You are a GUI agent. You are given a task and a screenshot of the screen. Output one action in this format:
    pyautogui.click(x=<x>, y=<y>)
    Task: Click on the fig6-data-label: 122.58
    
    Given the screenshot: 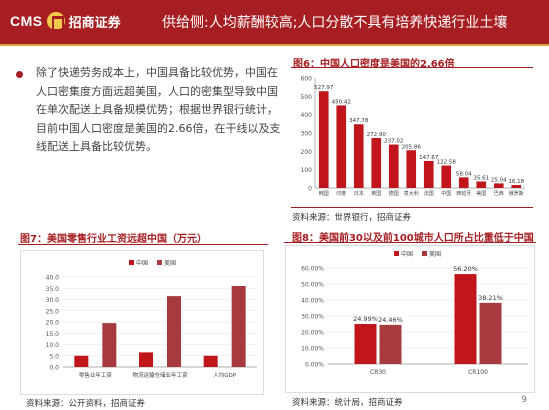 What is the action you would take?
    pyautogui.click(x=447, y=163)
    